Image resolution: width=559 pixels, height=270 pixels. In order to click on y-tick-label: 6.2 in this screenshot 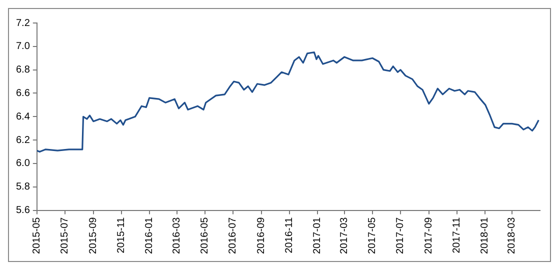, I will do `click(23, 140)`.